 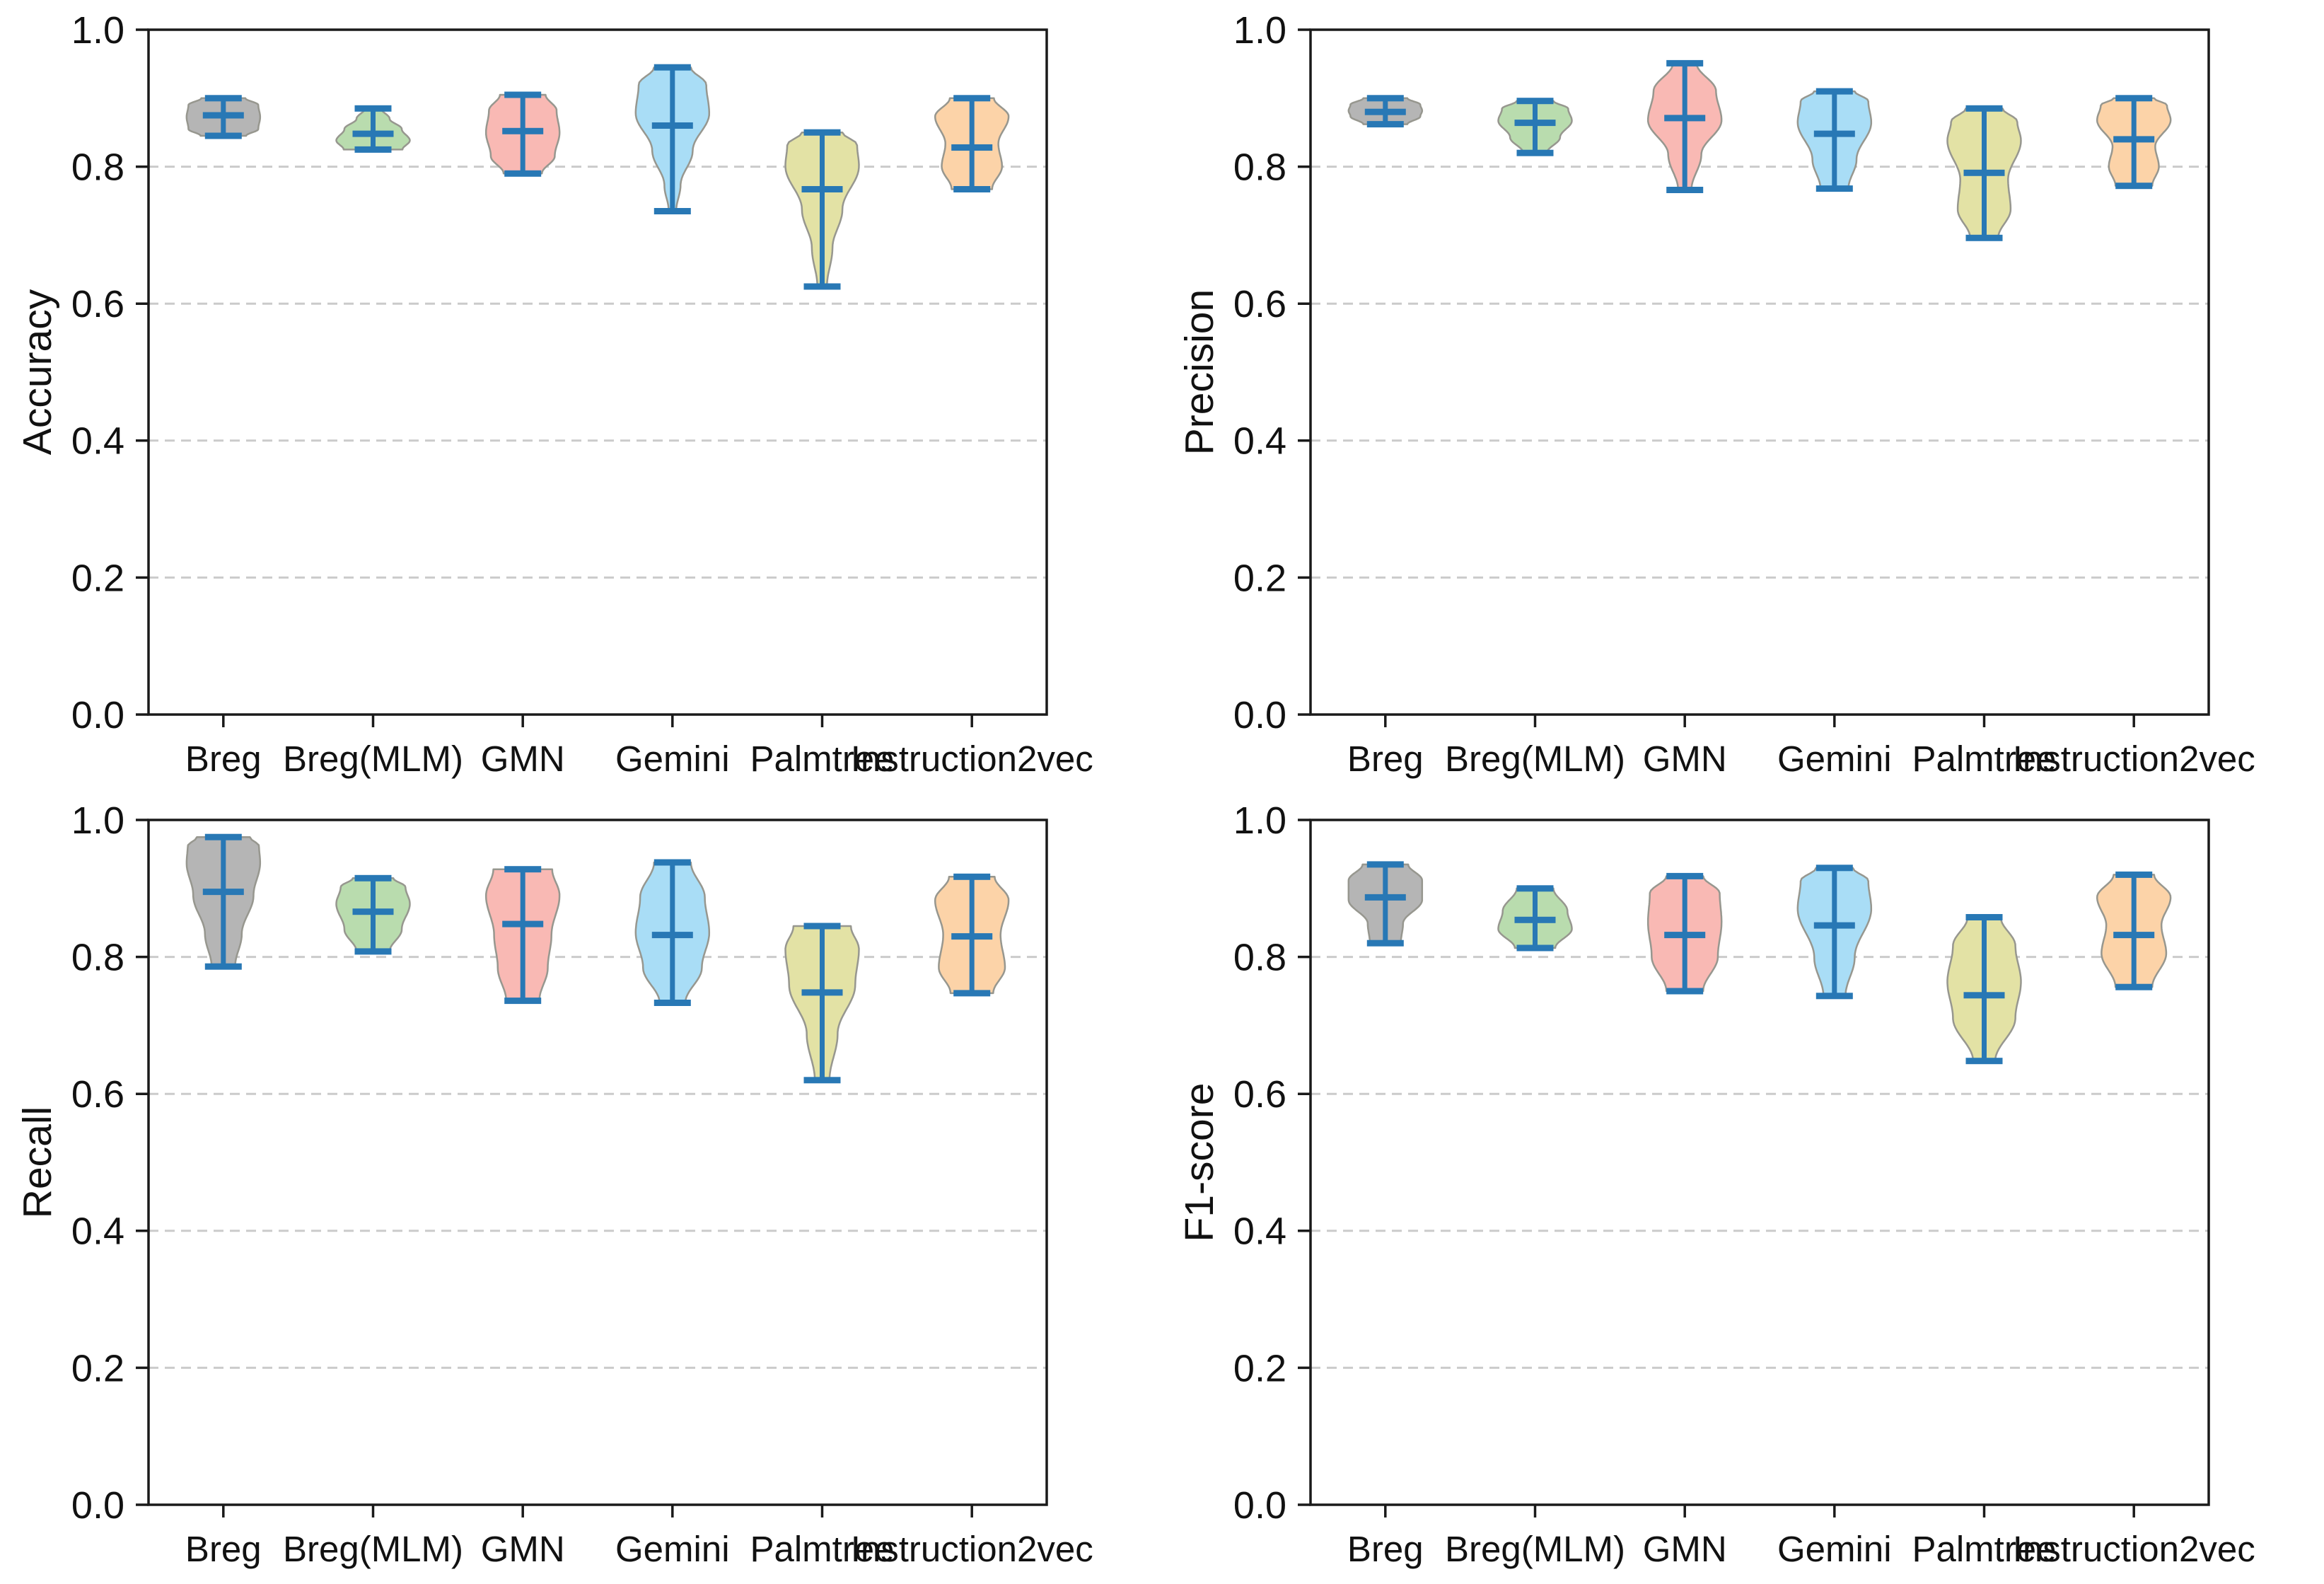 What do you see at coordinates (972, 935) in the screenshot?
I see `violin-recall-instruction2vec` at bounding box center [972, 935].